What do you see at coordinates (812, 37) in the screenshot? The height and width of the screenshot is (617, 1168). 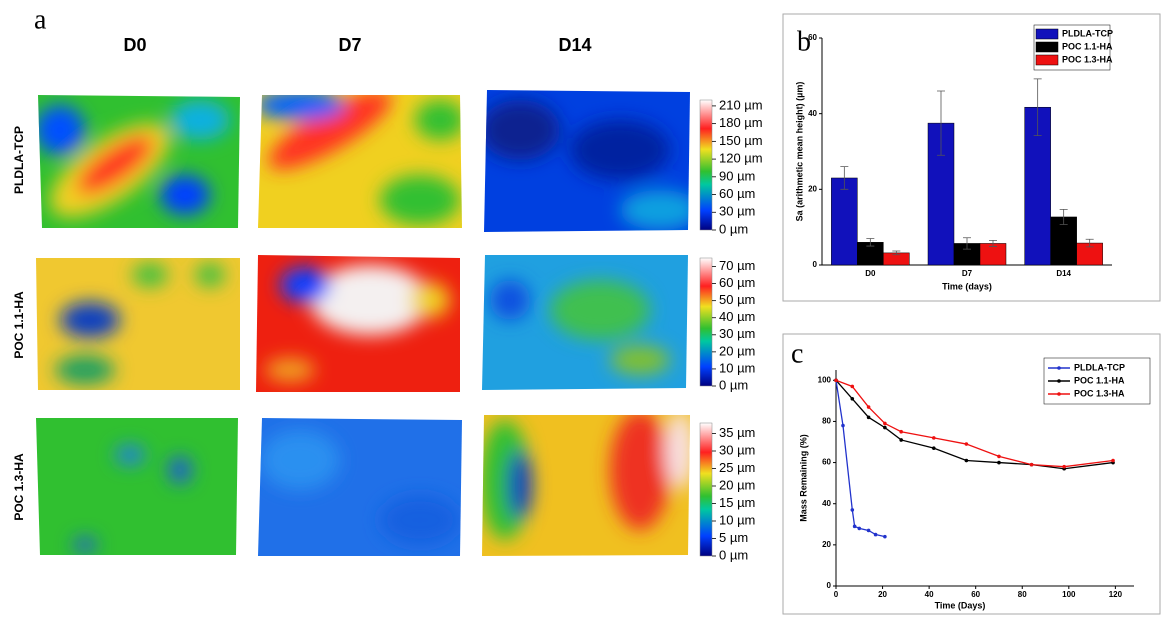 I see `y-tick-label: 60` at bounding box center [812, 37].